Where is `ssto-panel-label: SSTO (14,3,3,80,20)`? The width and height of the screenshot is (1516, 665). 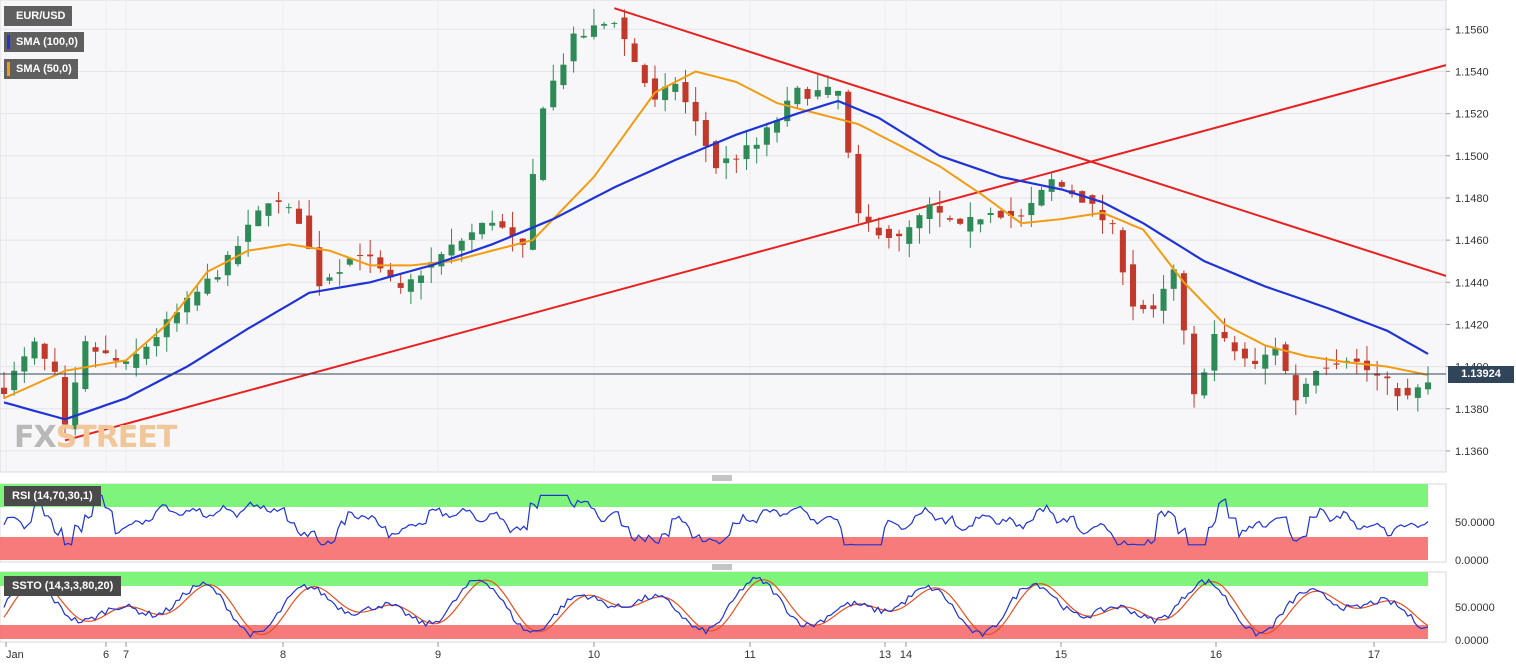
ssto-panel-label: SSTO (14,3,3,80,20) is located at coordinates (63, 586).